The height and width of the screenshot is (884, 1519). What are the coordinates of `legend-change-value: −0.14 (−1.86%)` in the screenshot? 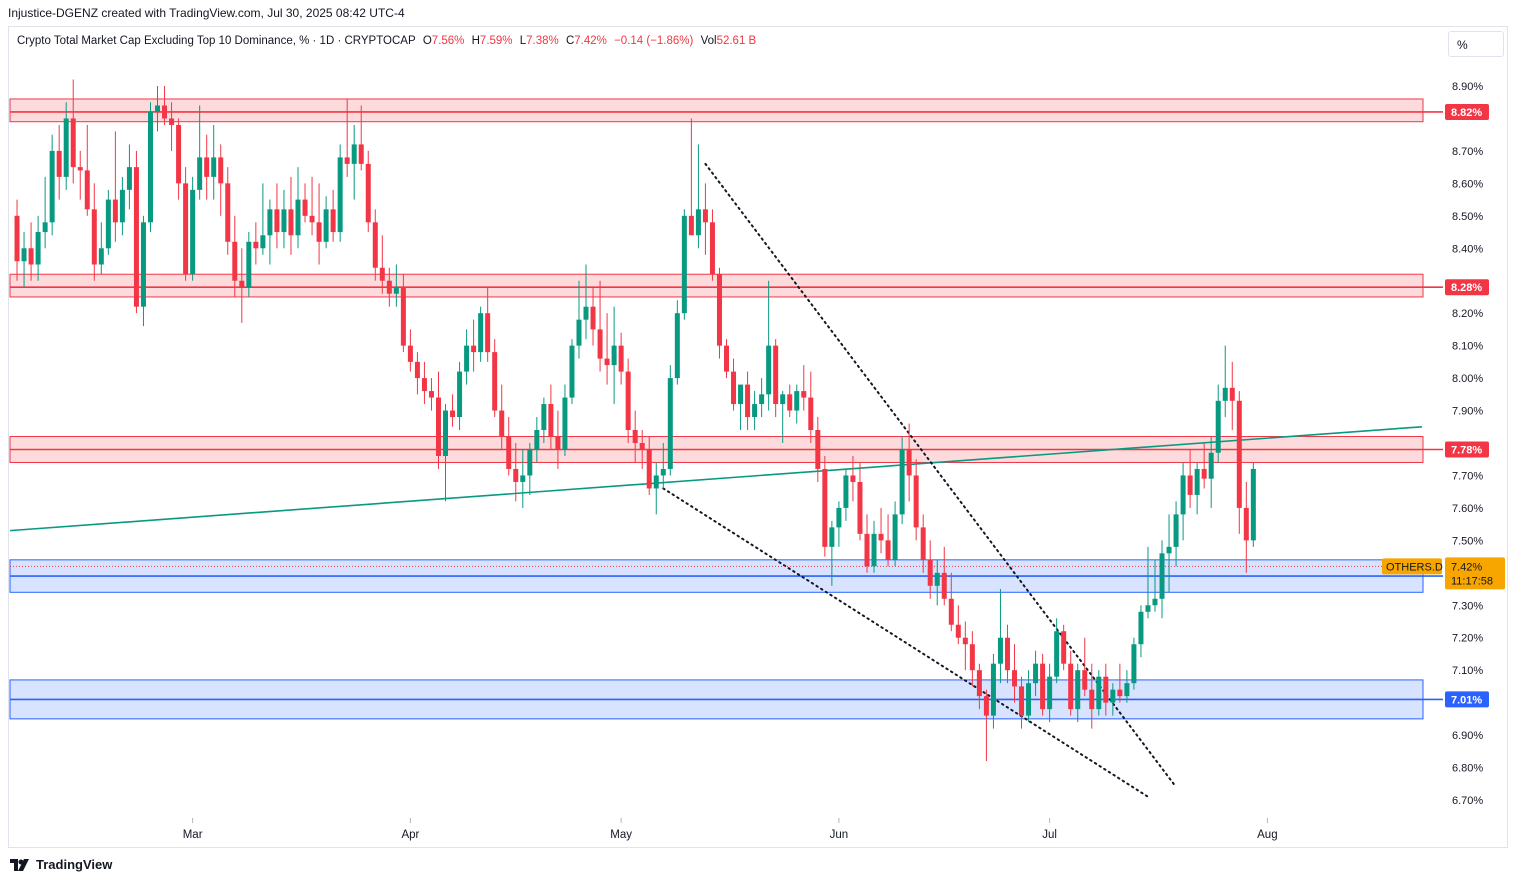 It's located at (654, 41).